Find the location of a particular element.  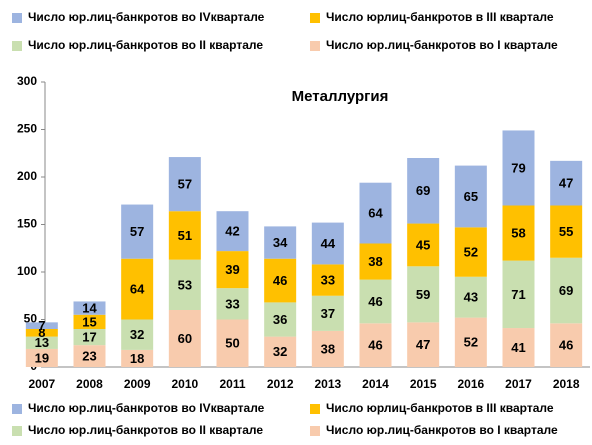

data-label: 69 is located at coordinates (423, 190).